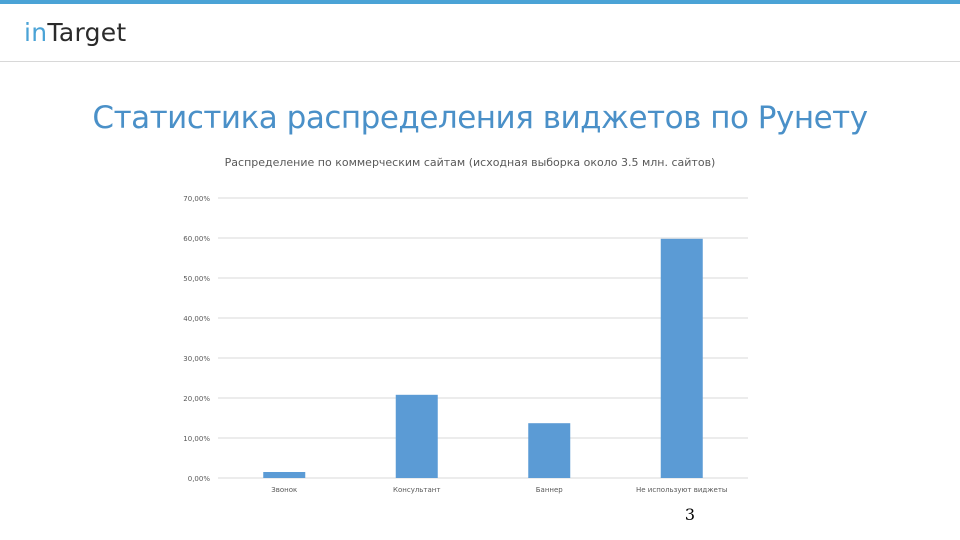  What do you see at coordinates (416, 490) in the screenshot?
I see `x-tick-label: Консультант` at bounding box center [416, 490].